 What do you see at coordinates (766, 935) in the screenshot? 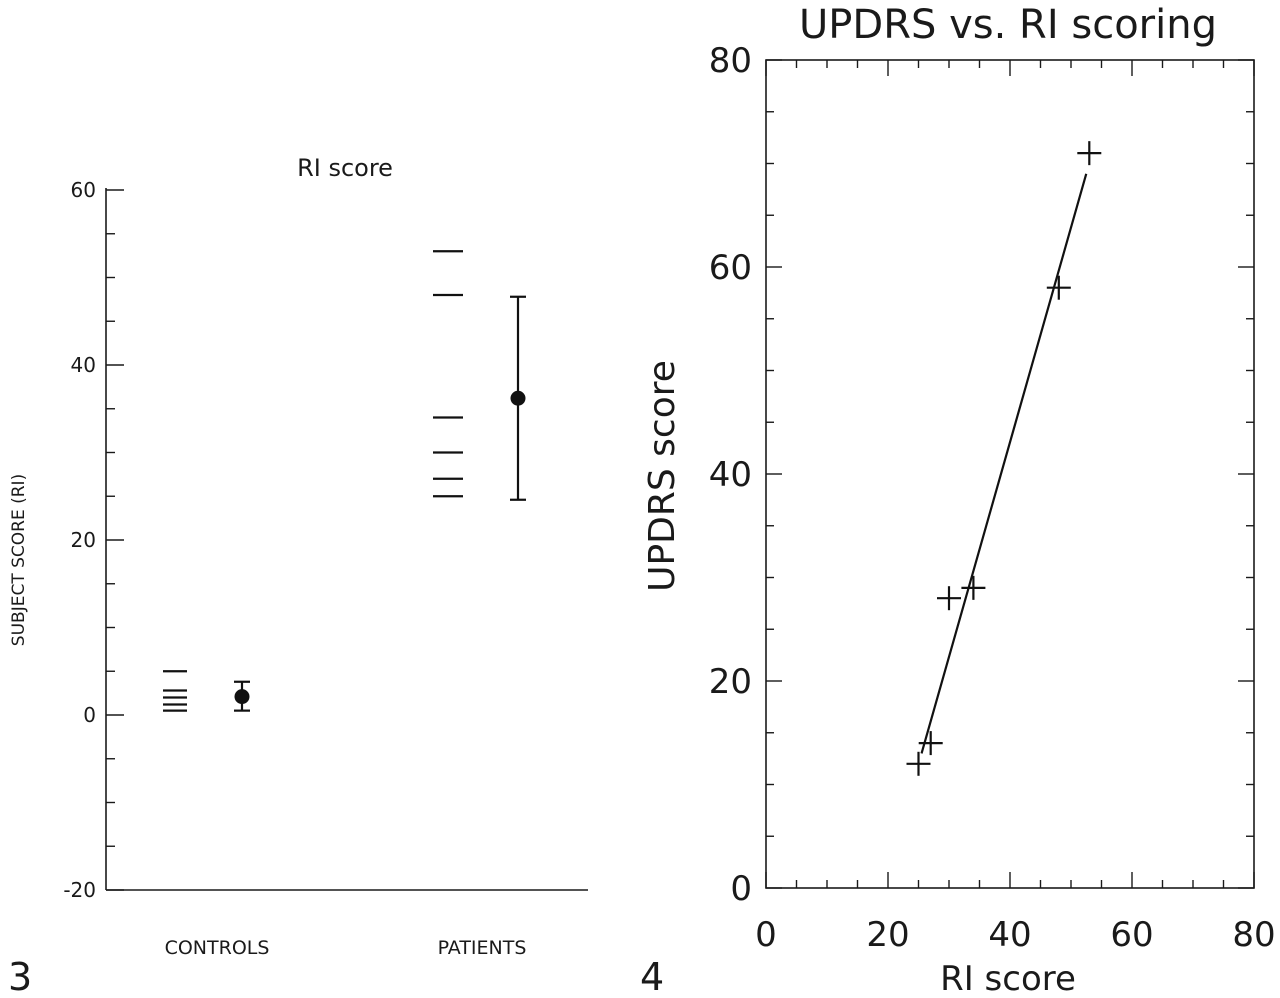
I see `panel-4-x-tick-label: 0` at bounding box center [766, 935].